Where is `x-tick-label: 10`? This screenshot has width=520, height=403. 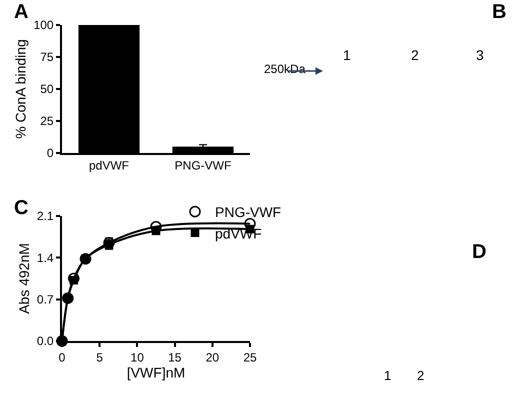 x-tick-label: 10 is located at coordinates (137, 357).